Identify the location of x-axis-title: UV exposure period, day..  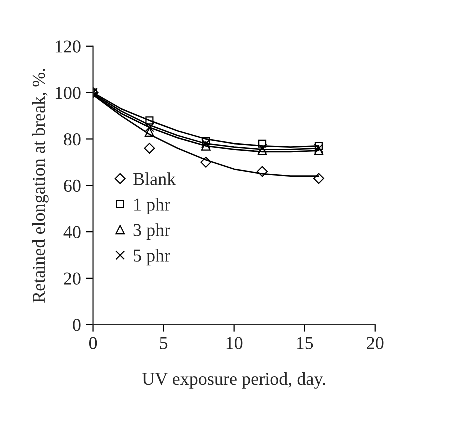
(234, 380).